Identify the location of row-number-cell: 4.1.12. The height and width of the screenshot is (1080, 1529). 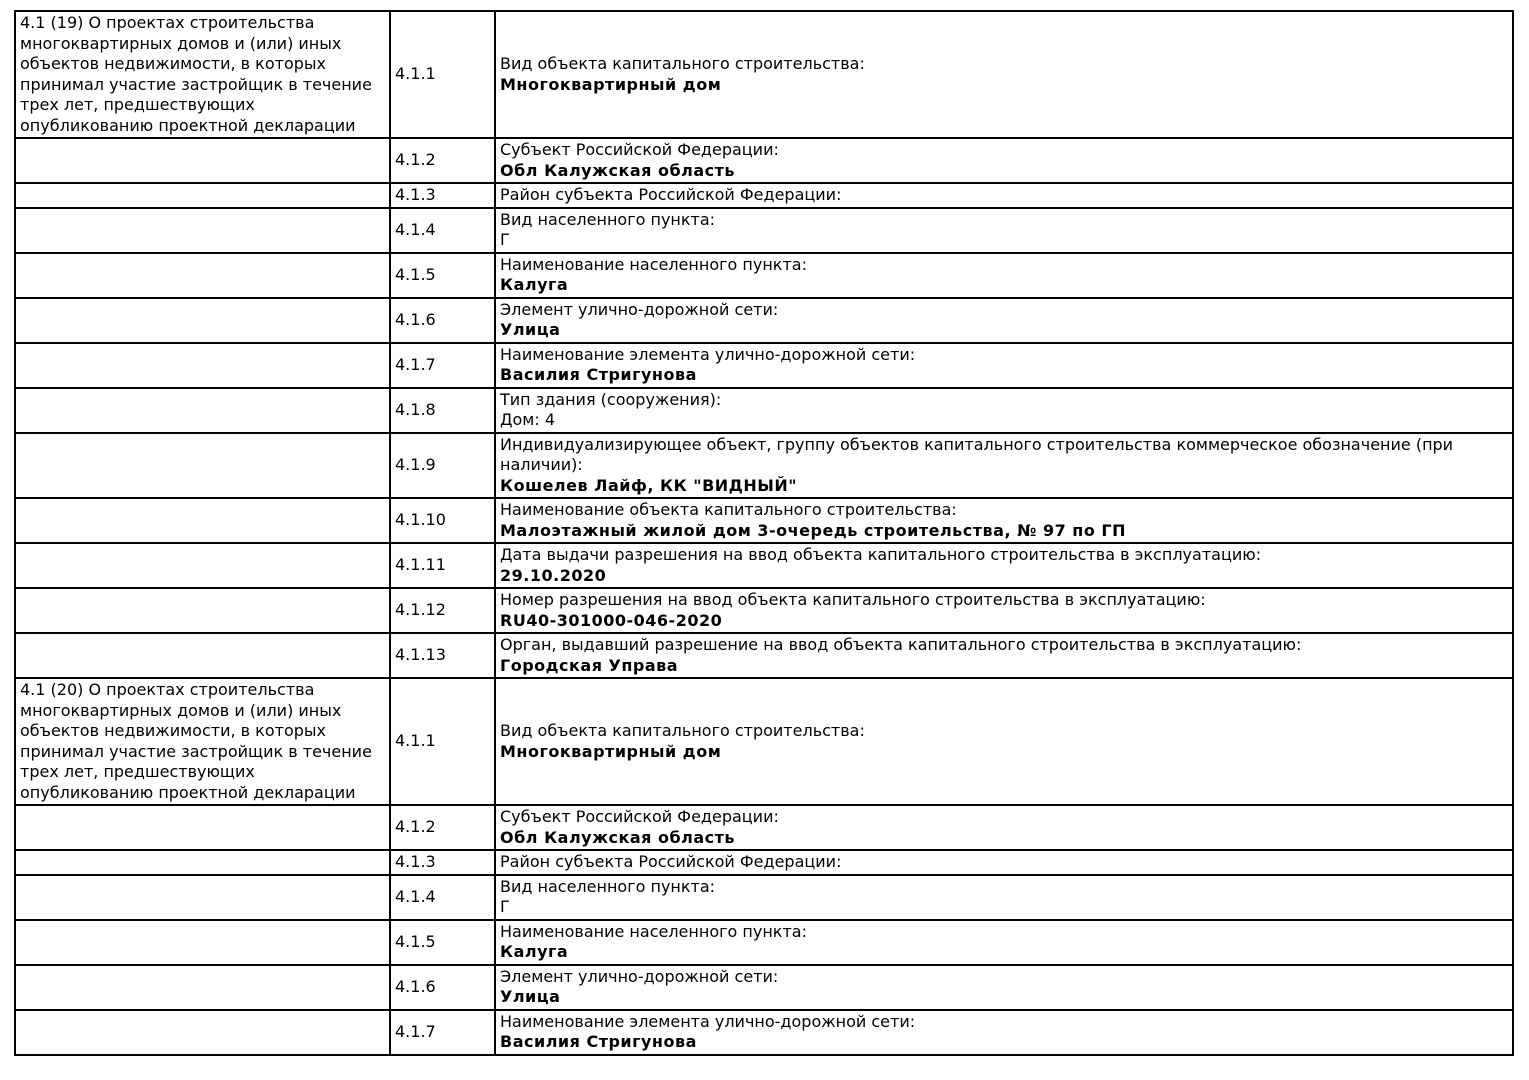
(442, 610).